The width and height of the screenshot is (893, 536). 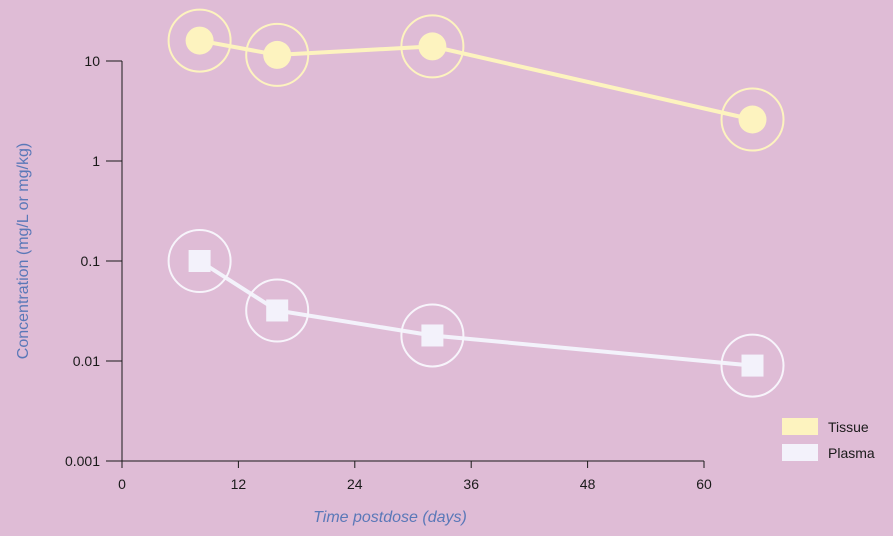 I want to click on x-tick-label: 24, so click(x=355, y=484).